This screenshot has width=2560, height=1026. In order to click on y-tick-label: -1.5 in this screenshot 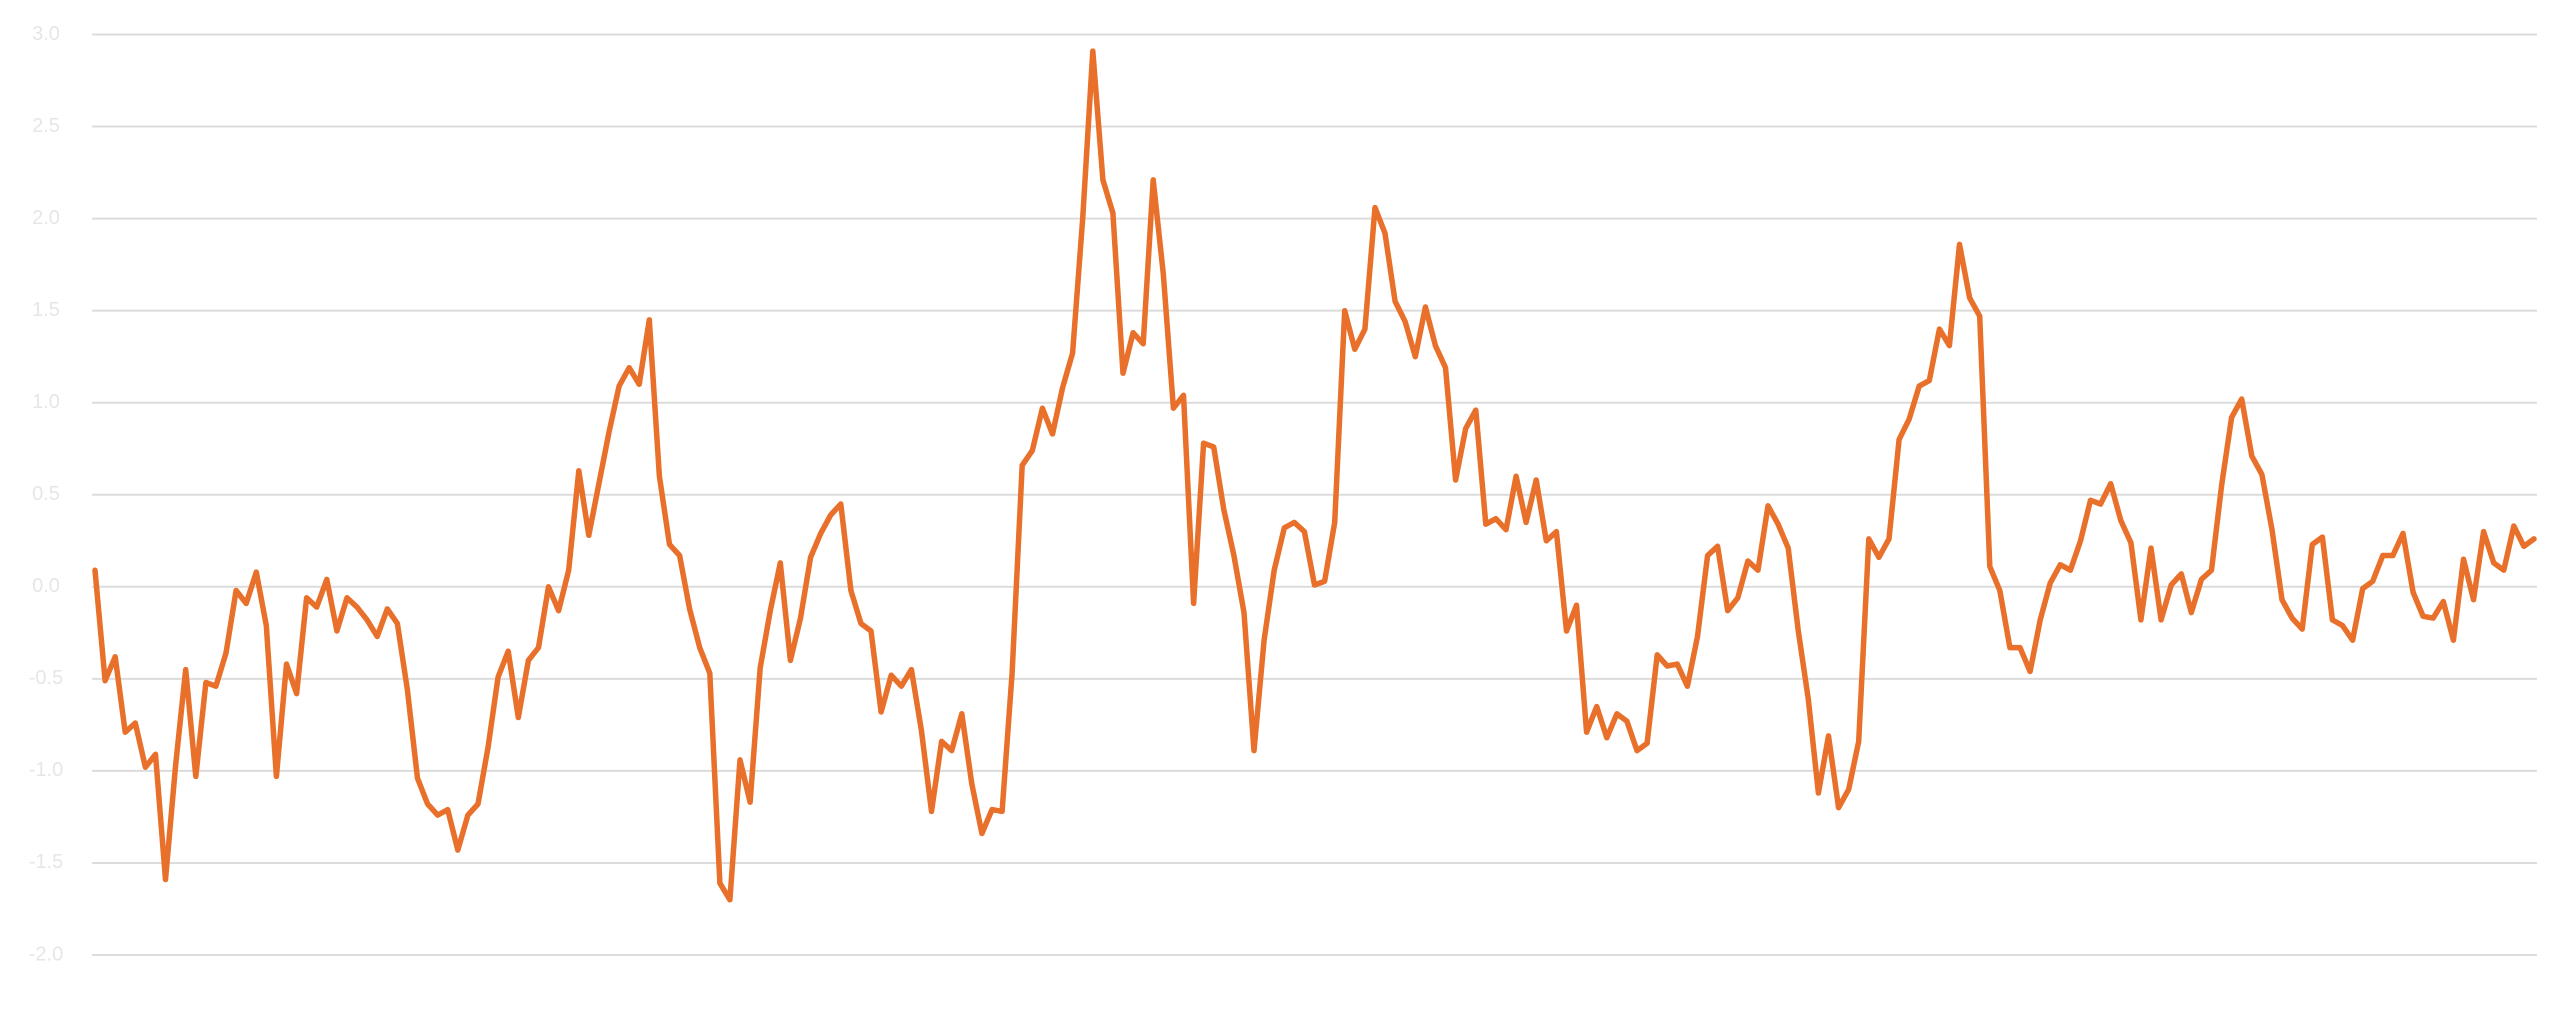, I will do `click(46, 862)`.